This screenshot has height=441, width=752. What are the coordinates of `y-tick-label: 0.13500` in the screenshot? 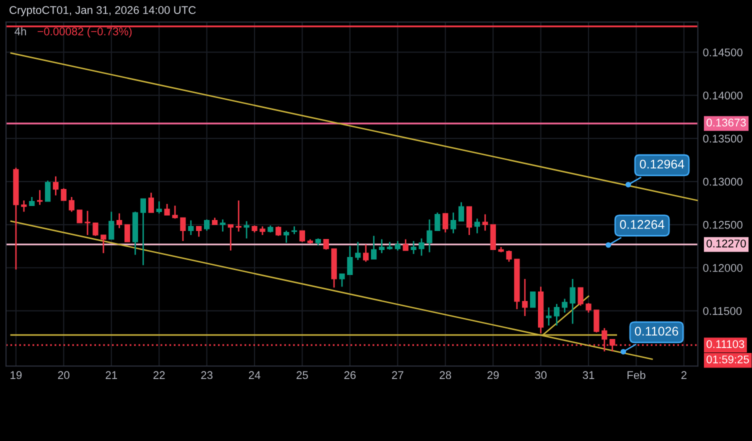 It's located at (722, 138).